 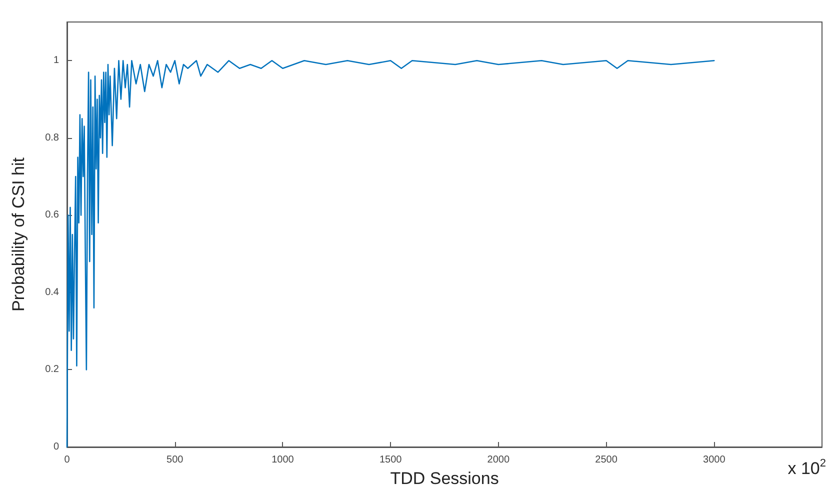 I want to click on y-tick-label: 0, so click(x=56, y=447).